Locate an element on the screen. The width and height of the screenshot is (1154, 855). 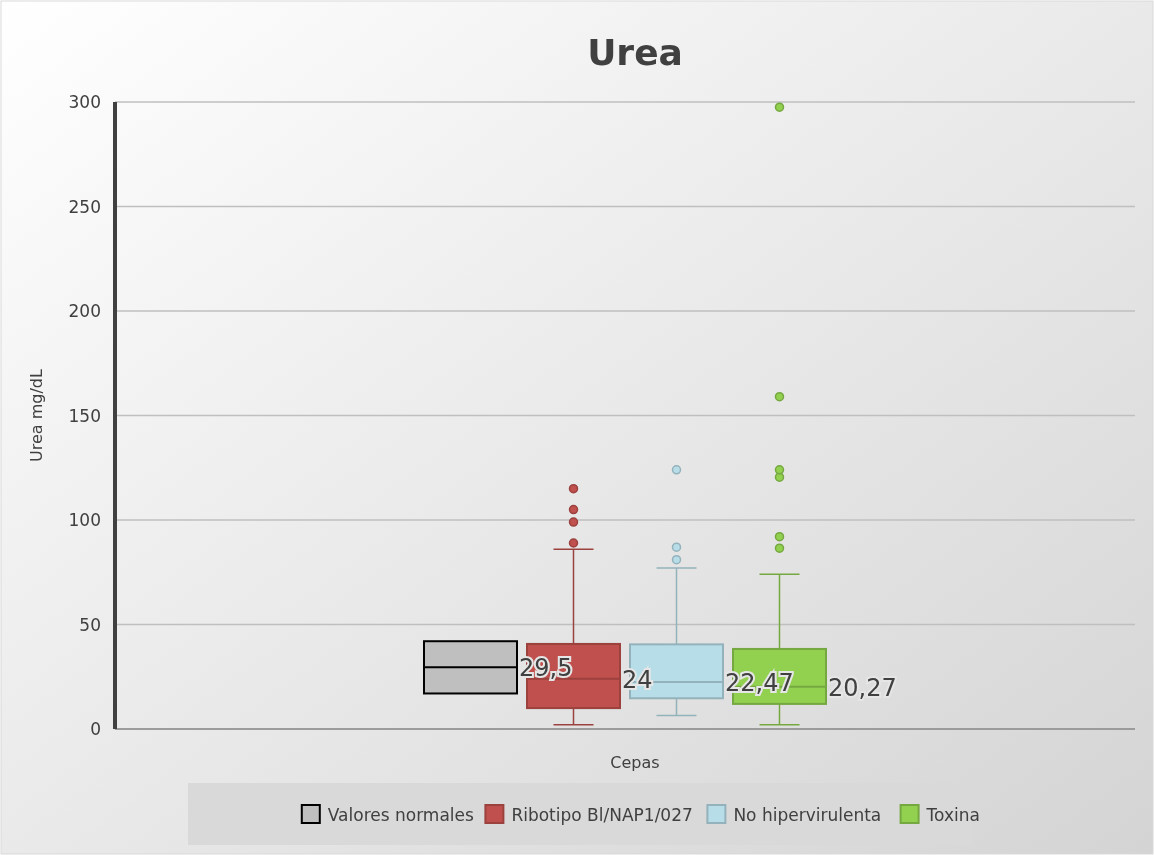
y-tick-label: 100 is located at coordinates (84, 520).